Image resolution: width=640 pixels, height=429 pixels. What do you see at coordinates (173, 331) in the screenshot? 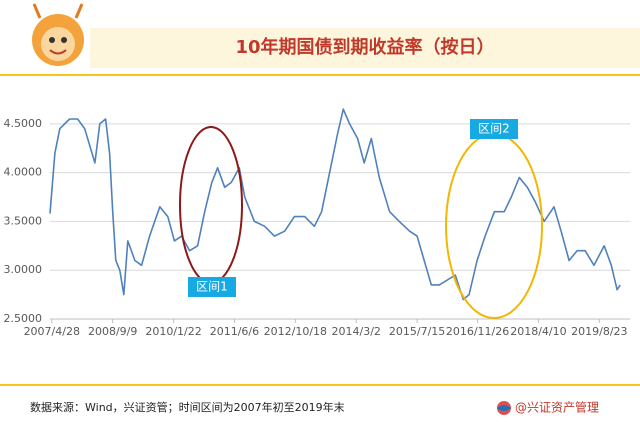
I see `x-tick-label: 2010/1/22` at bounding box center [173, 331].